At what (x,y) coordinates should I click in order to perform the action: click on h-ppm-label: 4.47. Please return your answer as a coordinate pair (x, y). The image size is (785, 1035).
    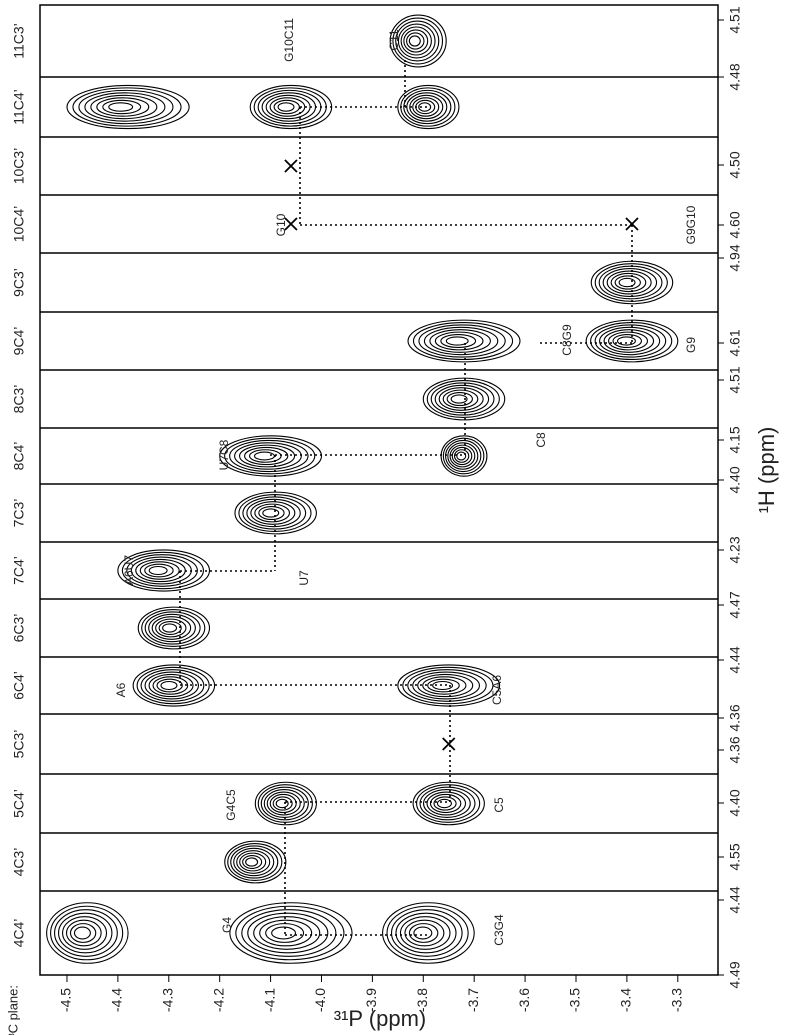
    Looking at the image, I should click on (735, 604).